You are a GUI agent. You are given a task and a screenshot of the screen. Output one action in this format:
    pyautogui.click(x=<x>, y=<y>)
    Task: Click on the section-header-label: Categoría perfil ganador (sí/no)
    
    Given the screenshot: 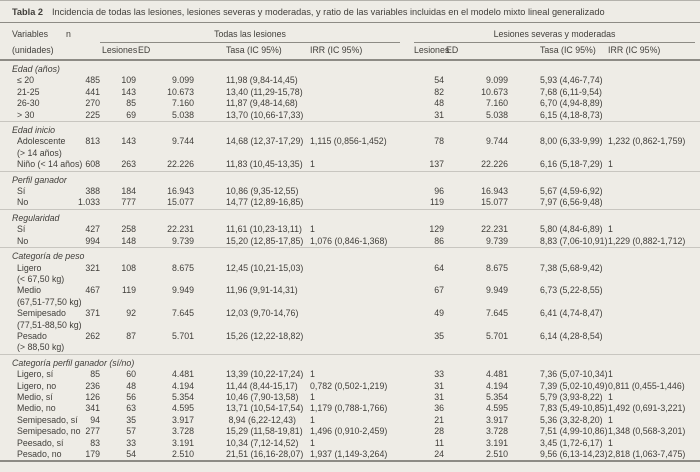 What is the action you would take?
    pyautogui.click(x=350, y=361)
    